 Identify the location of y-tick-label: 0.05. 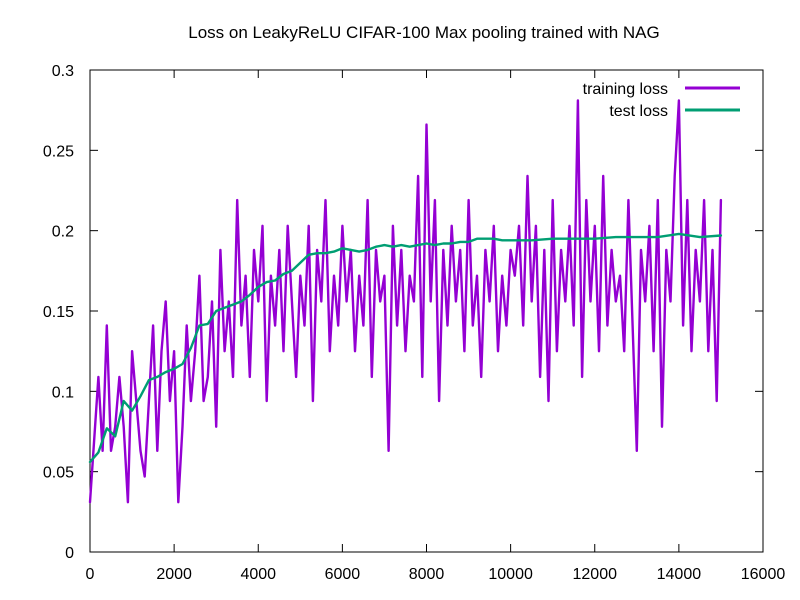
(58, 473).